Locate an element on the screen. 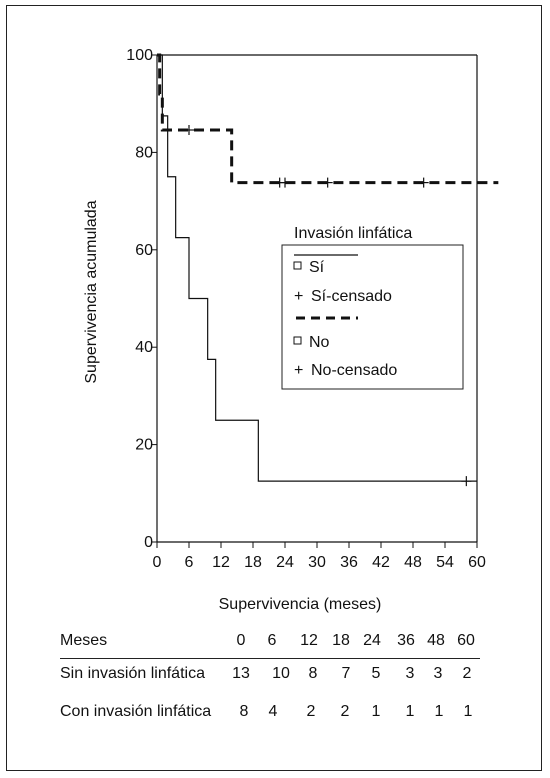 Image resolution: width=550 pixels, height=778 pixels. risk-table-row: Sin invasión linfática 13 10 8 7 5 3 3 2 is located at coordinates (270, 678).